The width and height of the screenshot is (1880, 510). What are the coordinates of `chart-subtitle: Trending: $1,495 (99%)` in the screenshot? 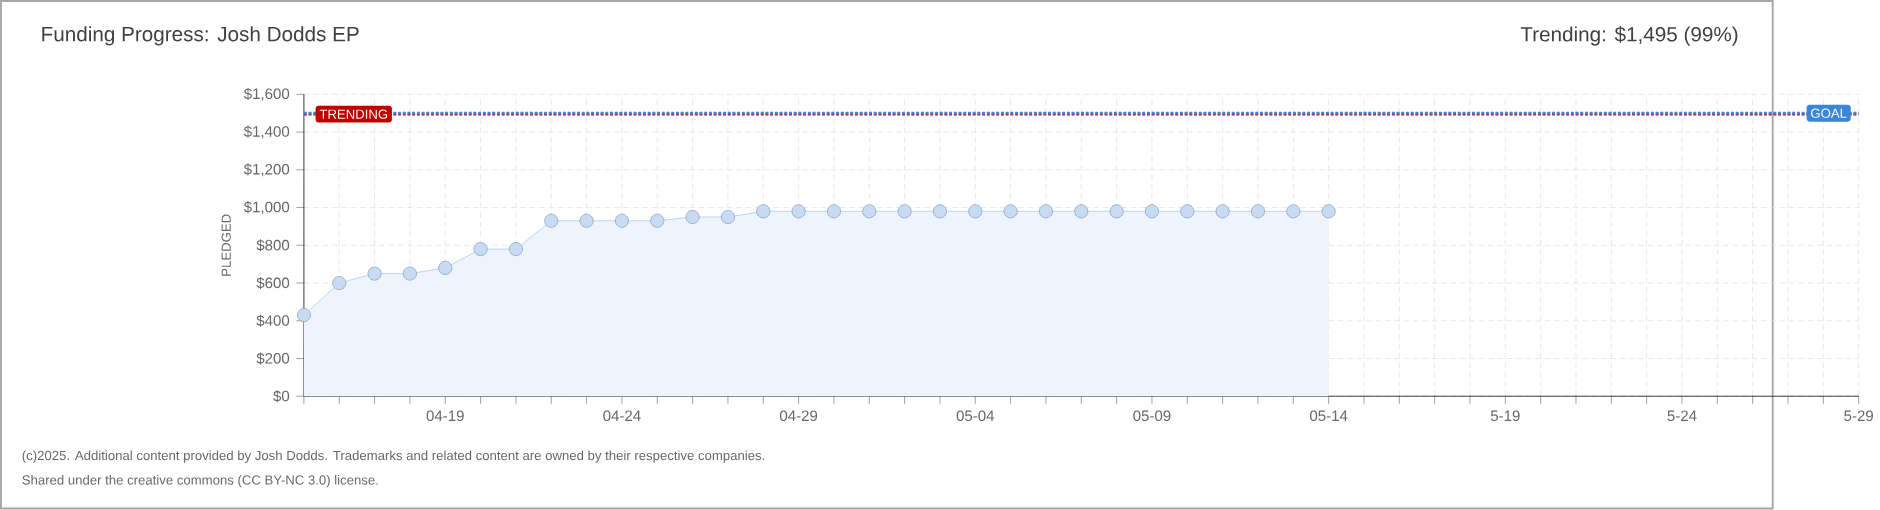 It's located at (1629, 36).